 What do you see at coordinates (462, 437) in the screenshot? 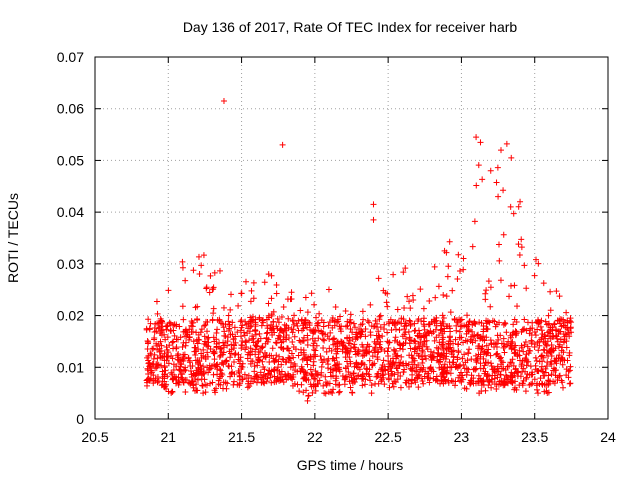
I see `x-tick-label: 23` at bounding box center [462, 437].